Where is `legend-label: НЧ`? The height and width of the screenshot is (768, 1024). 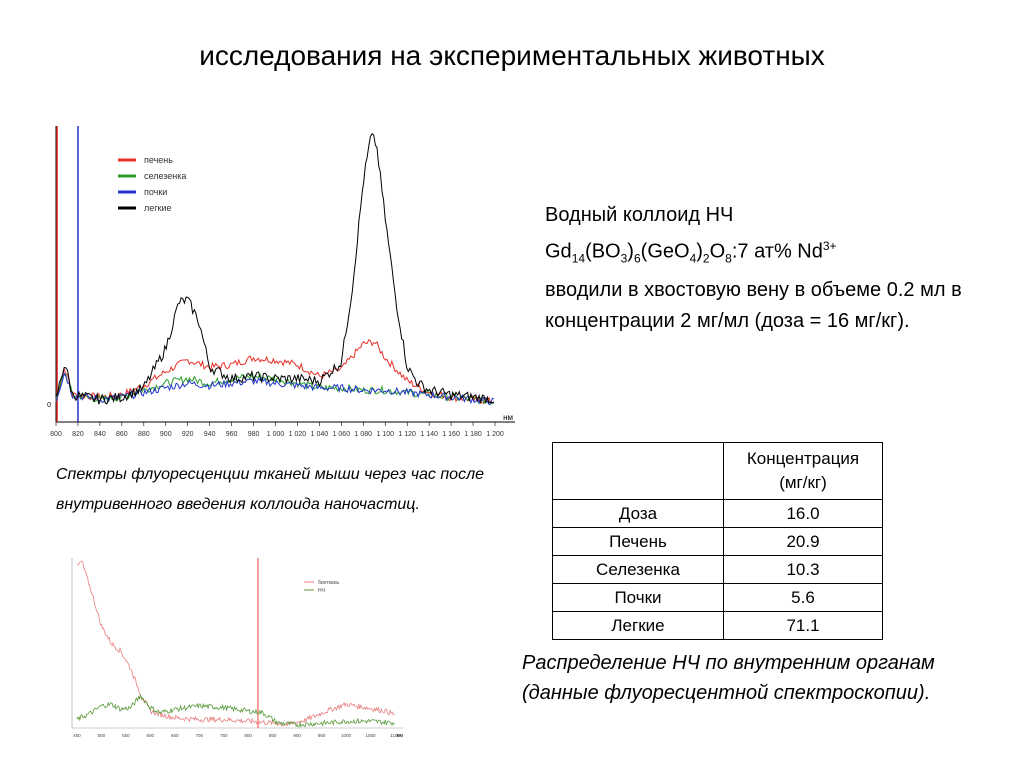
legend-label: НЧ is located at coordinates (321, 591).